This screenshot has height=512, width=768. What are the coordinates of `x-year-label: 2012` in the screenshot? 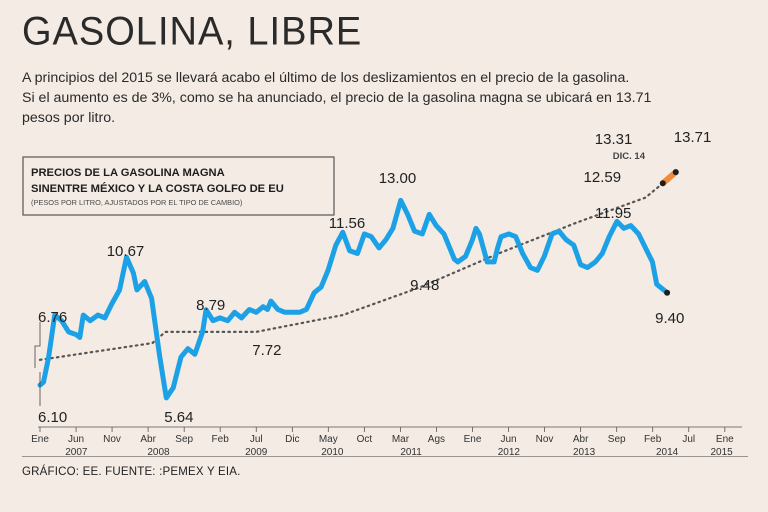 It's located at (509, 452).